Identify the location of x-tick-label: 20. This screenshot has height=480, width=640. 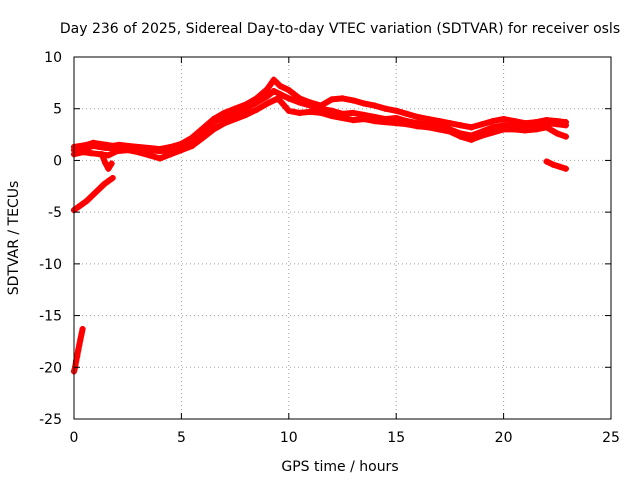
(504, 438).